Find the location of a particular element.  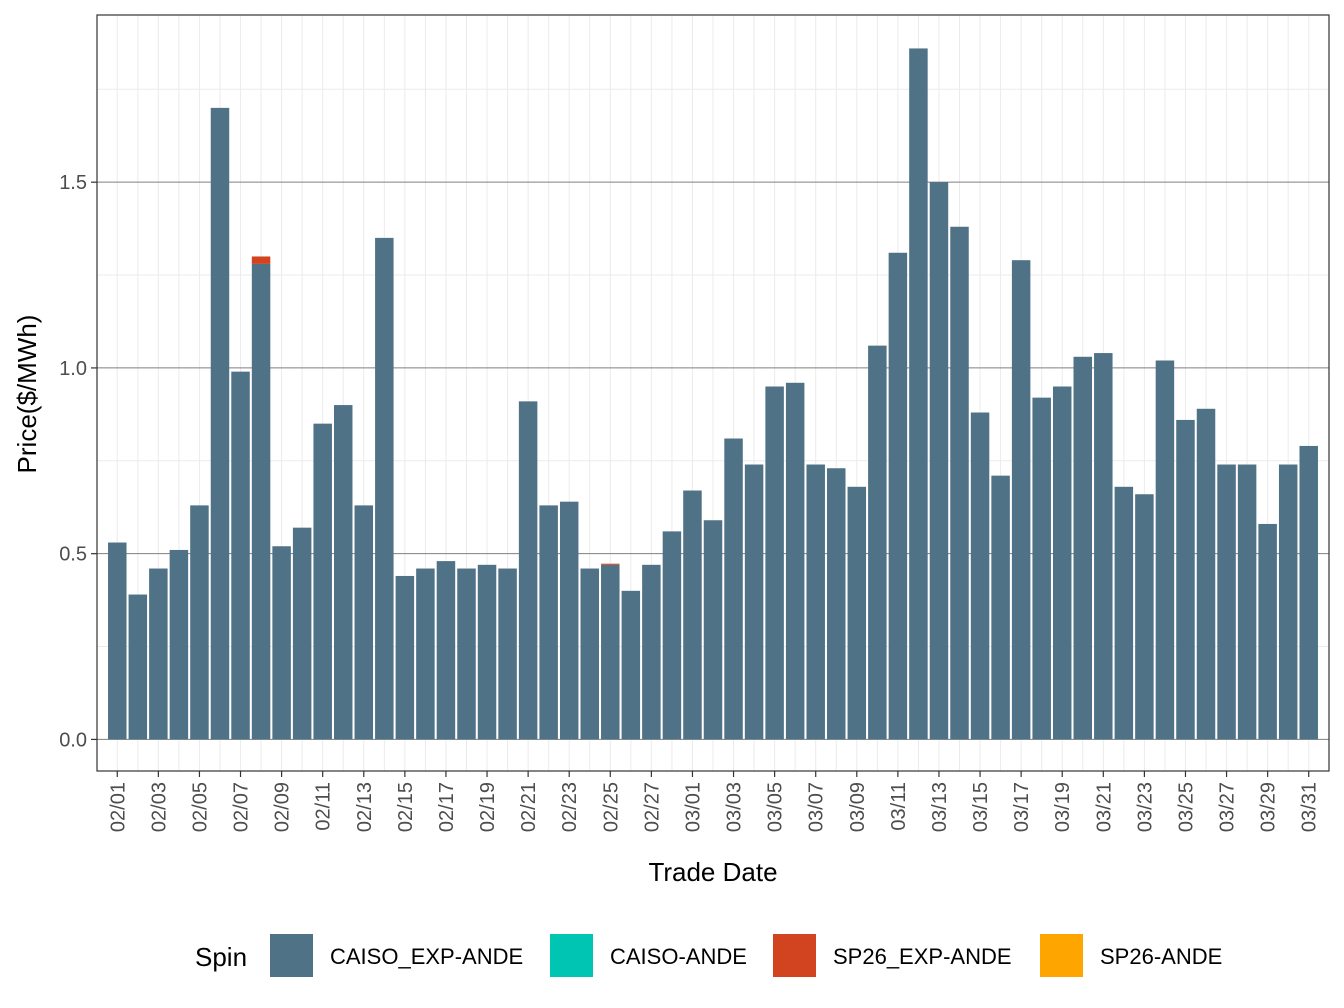

x-tick-label: 03/11 is located at coordinates (899, 806).